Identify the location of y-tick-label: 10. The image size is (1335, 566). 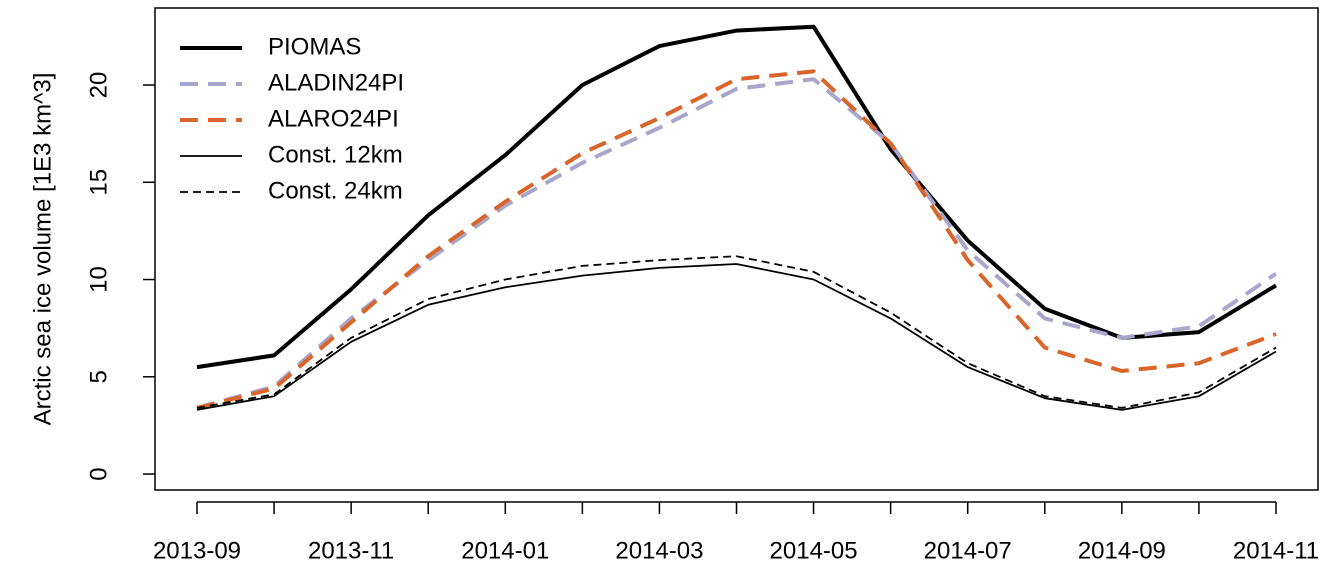
(98, 279).